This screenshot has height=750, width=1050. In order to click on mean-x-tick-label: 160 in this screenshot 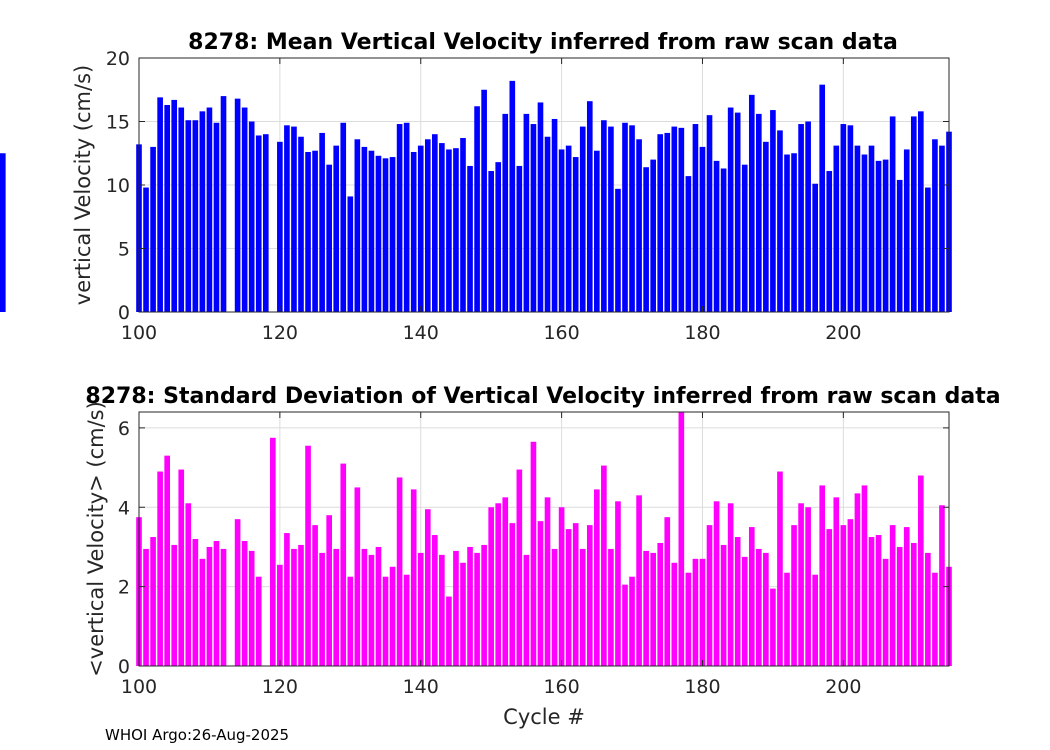, I will do `click(561, 333)`.